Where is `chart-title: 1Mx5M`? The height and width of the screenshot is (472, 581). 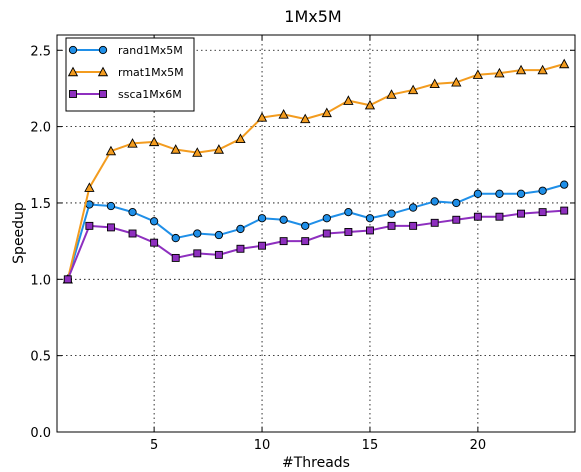 chart-title: 1Mx5M is located at coordinates (312, 16).